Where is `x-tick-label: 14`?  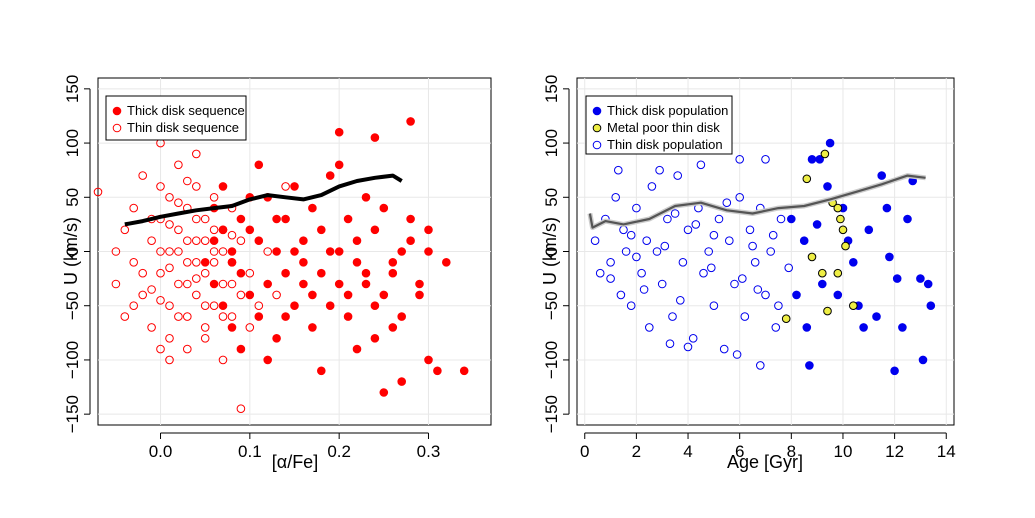 x-tick-label: 14 is located at coordinates (946, 451).